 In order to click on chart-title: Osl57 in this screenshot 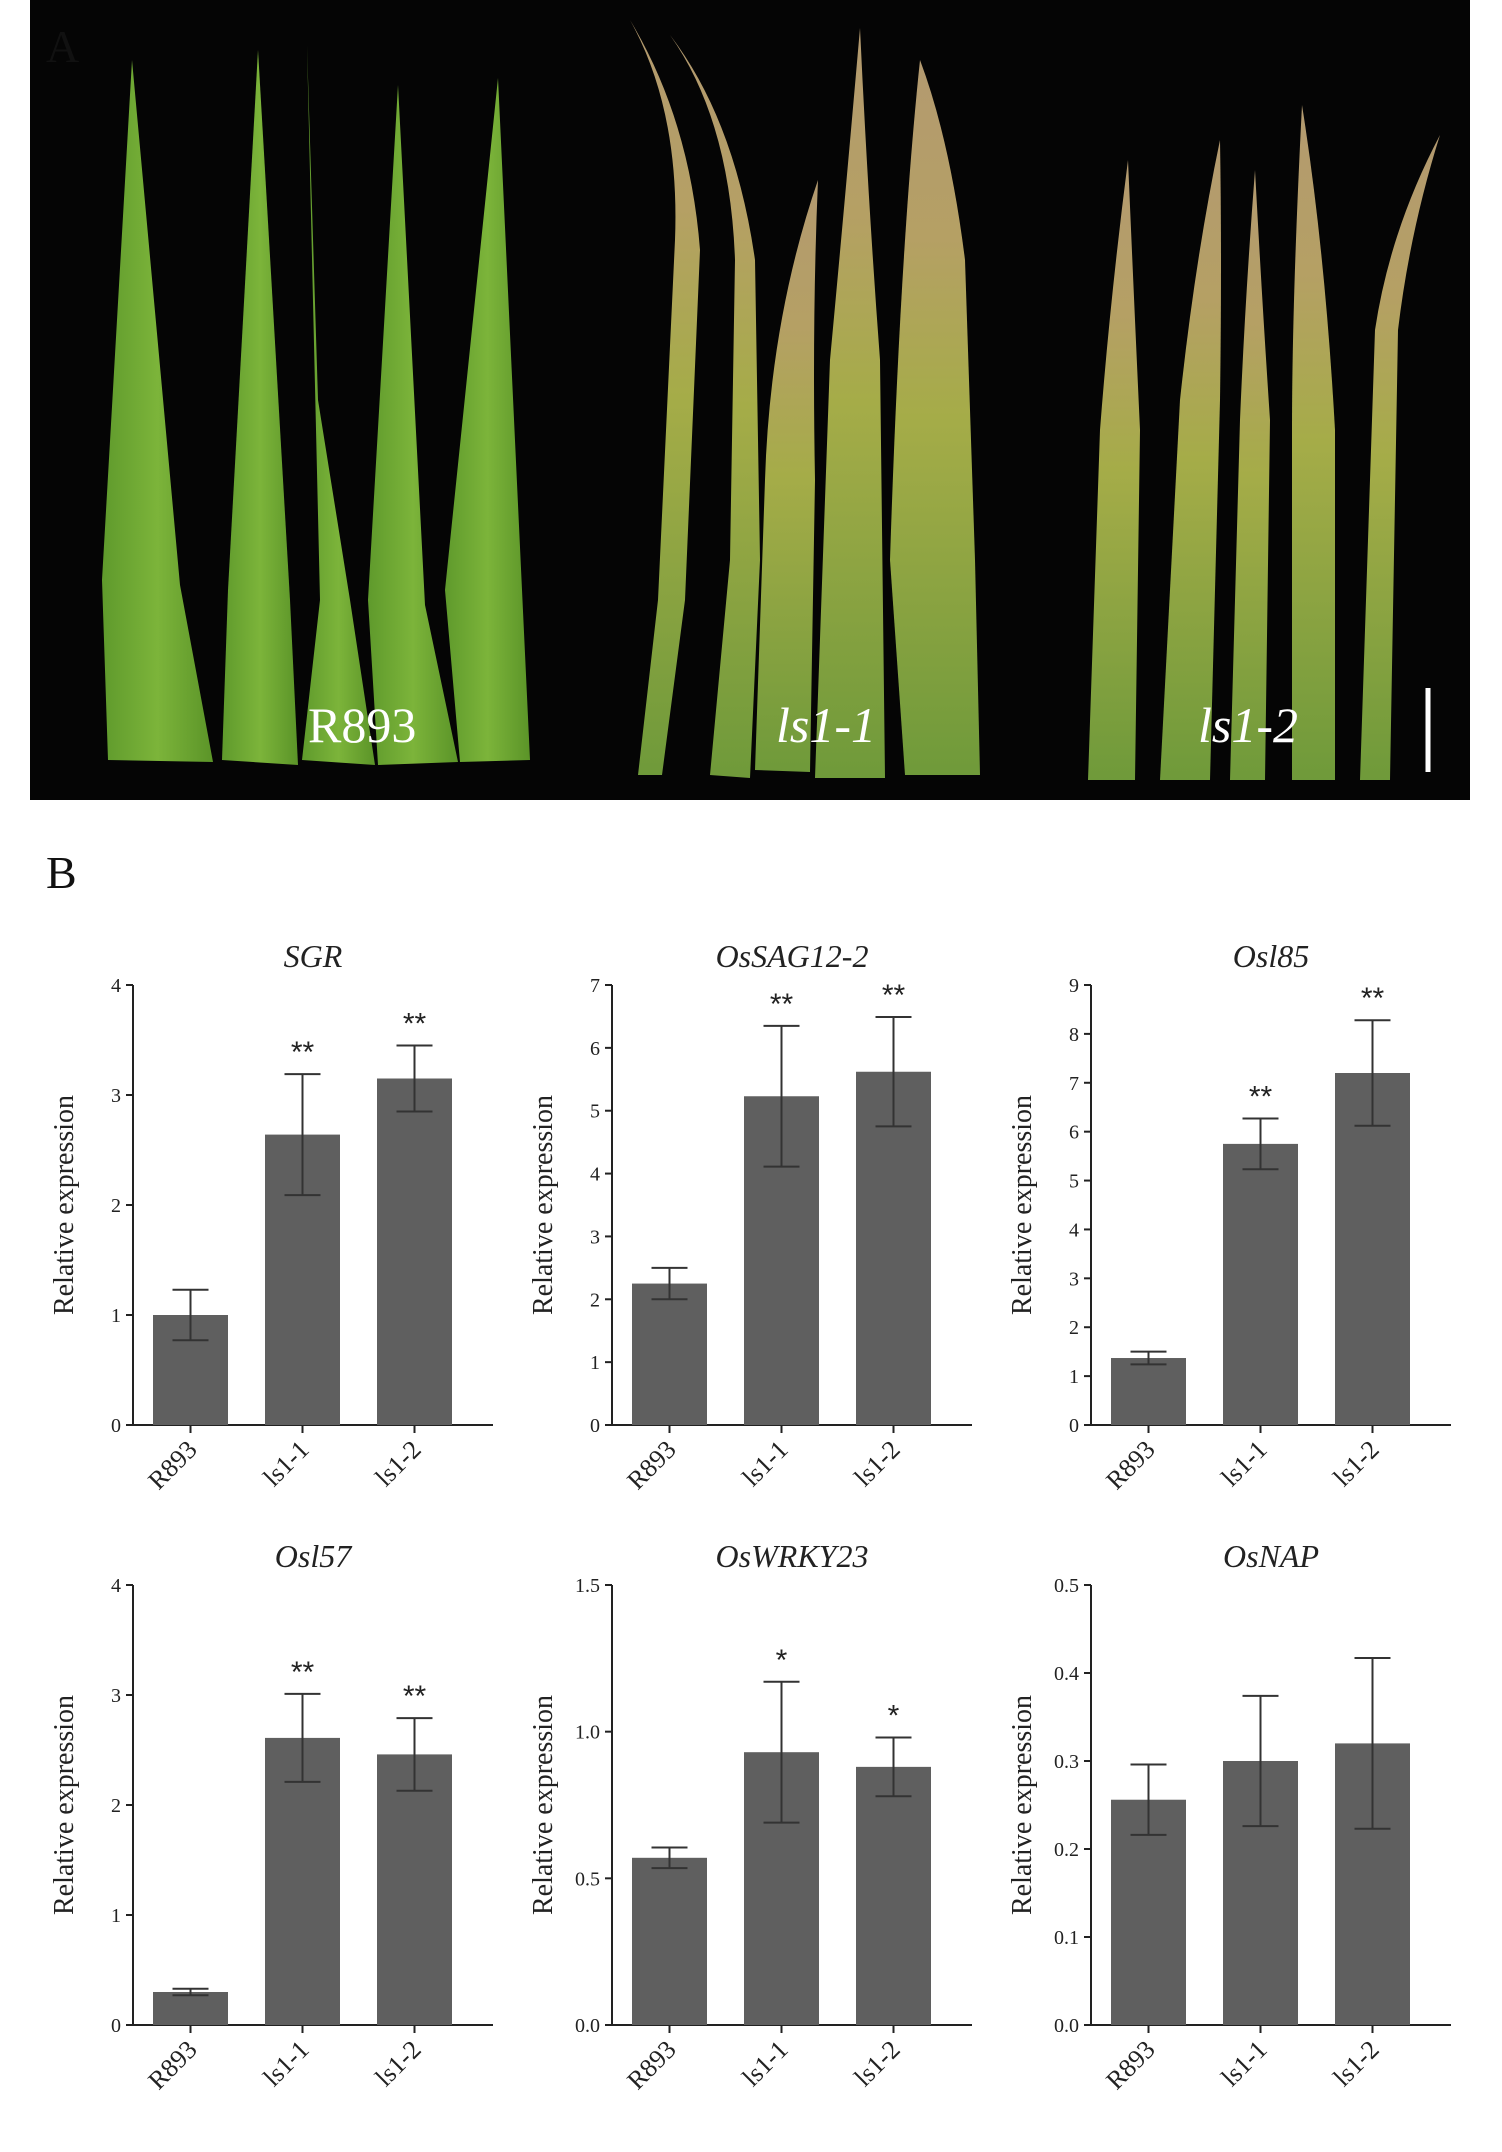, I will do `click(314, 1556)`.